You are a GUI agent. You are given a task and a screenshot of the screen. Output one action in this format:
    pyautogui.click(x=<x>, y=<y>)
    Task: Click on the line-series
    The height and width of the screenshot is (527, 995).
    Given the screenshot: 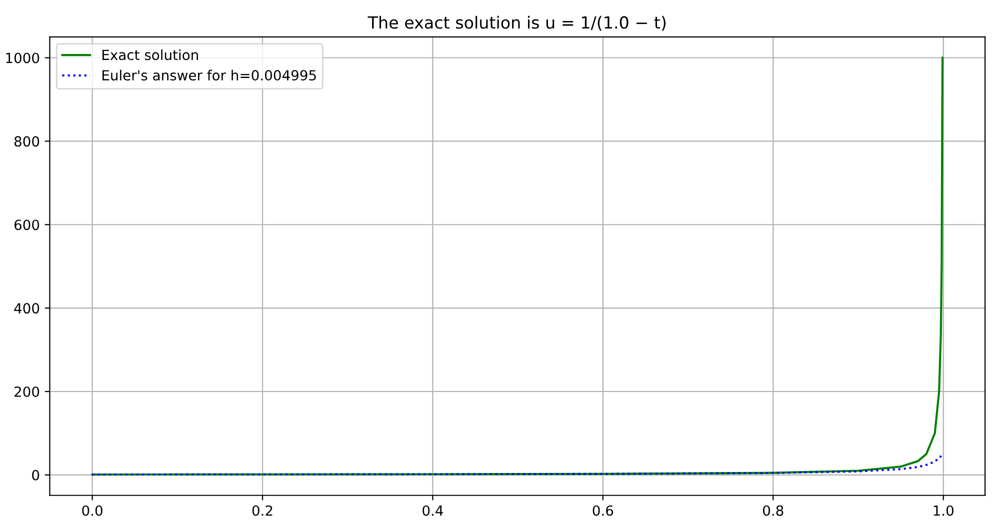 What is the action you would take?
    pyautogui.click(x=517, y=465)
    